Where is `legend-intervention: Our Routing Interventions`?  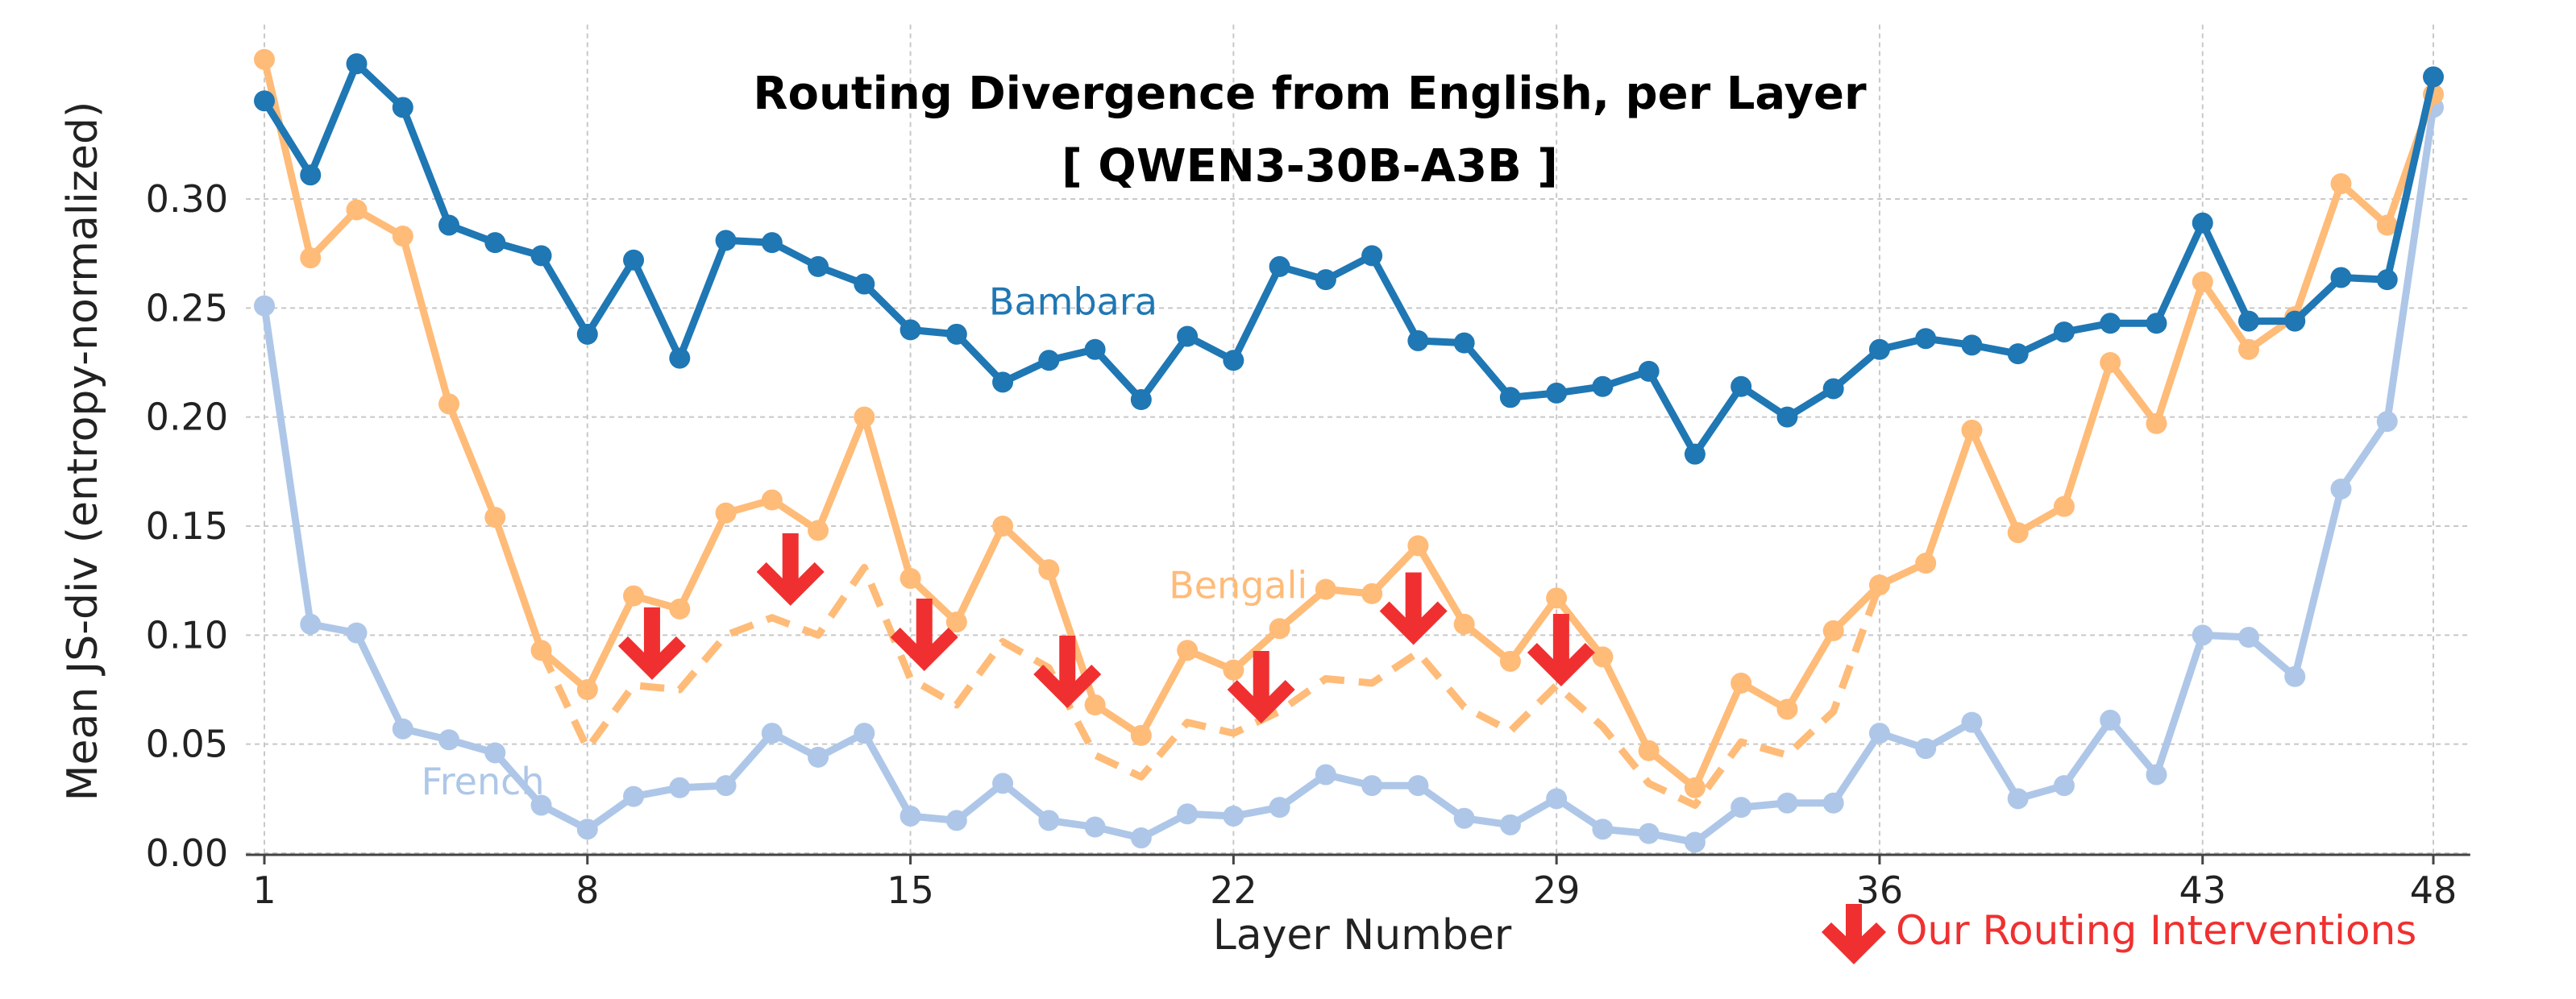 legend-intervention: Our Routing Interventions is located at coordinates (2119, 934).